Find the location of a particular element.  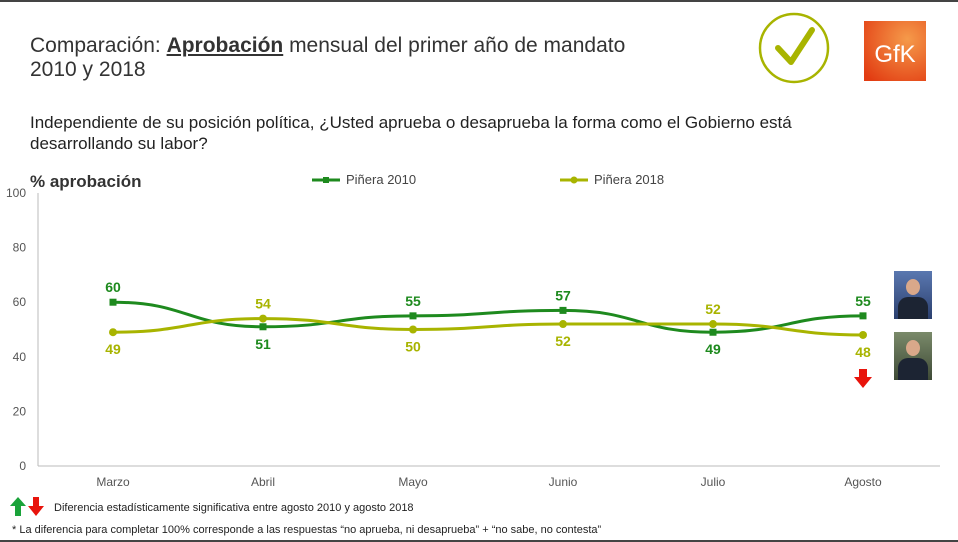

legend-item-2010: Piñera 2010 is located at coordinates (364, 179).